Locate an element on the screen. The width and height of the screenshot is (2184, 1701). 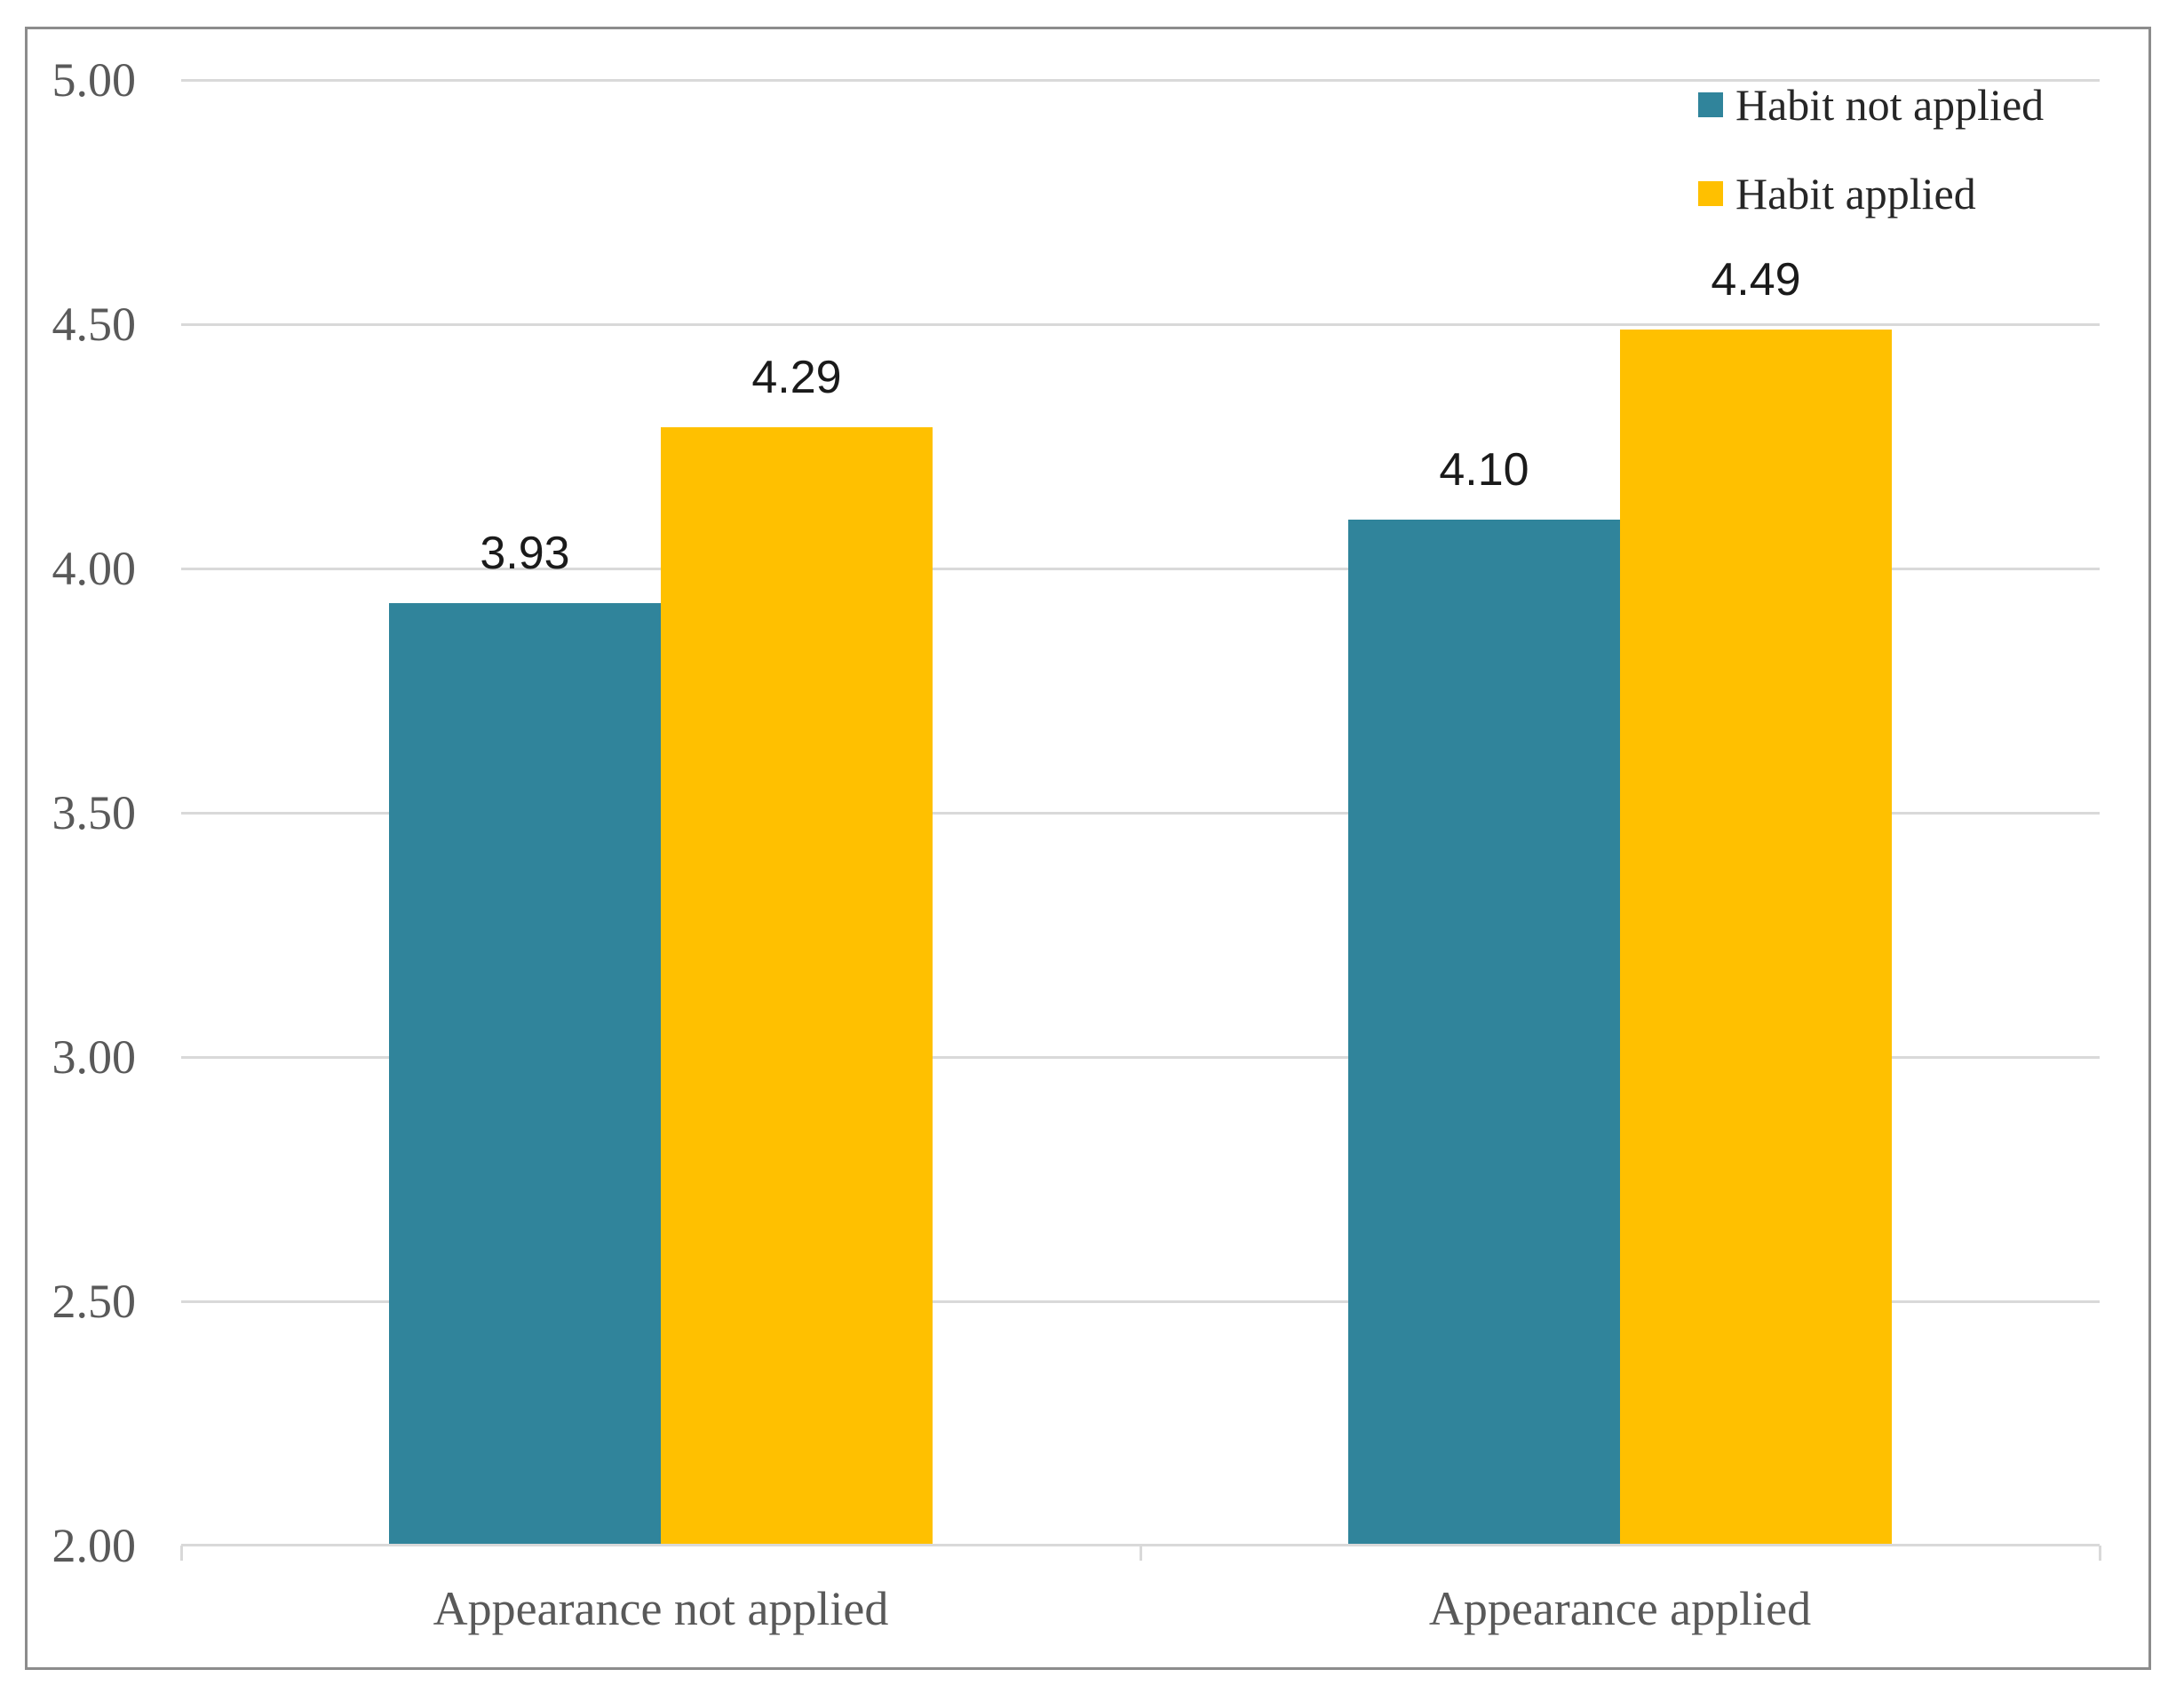
bar-habit-not-applied-appearance-applied is located at coordinates (1484, 1033).